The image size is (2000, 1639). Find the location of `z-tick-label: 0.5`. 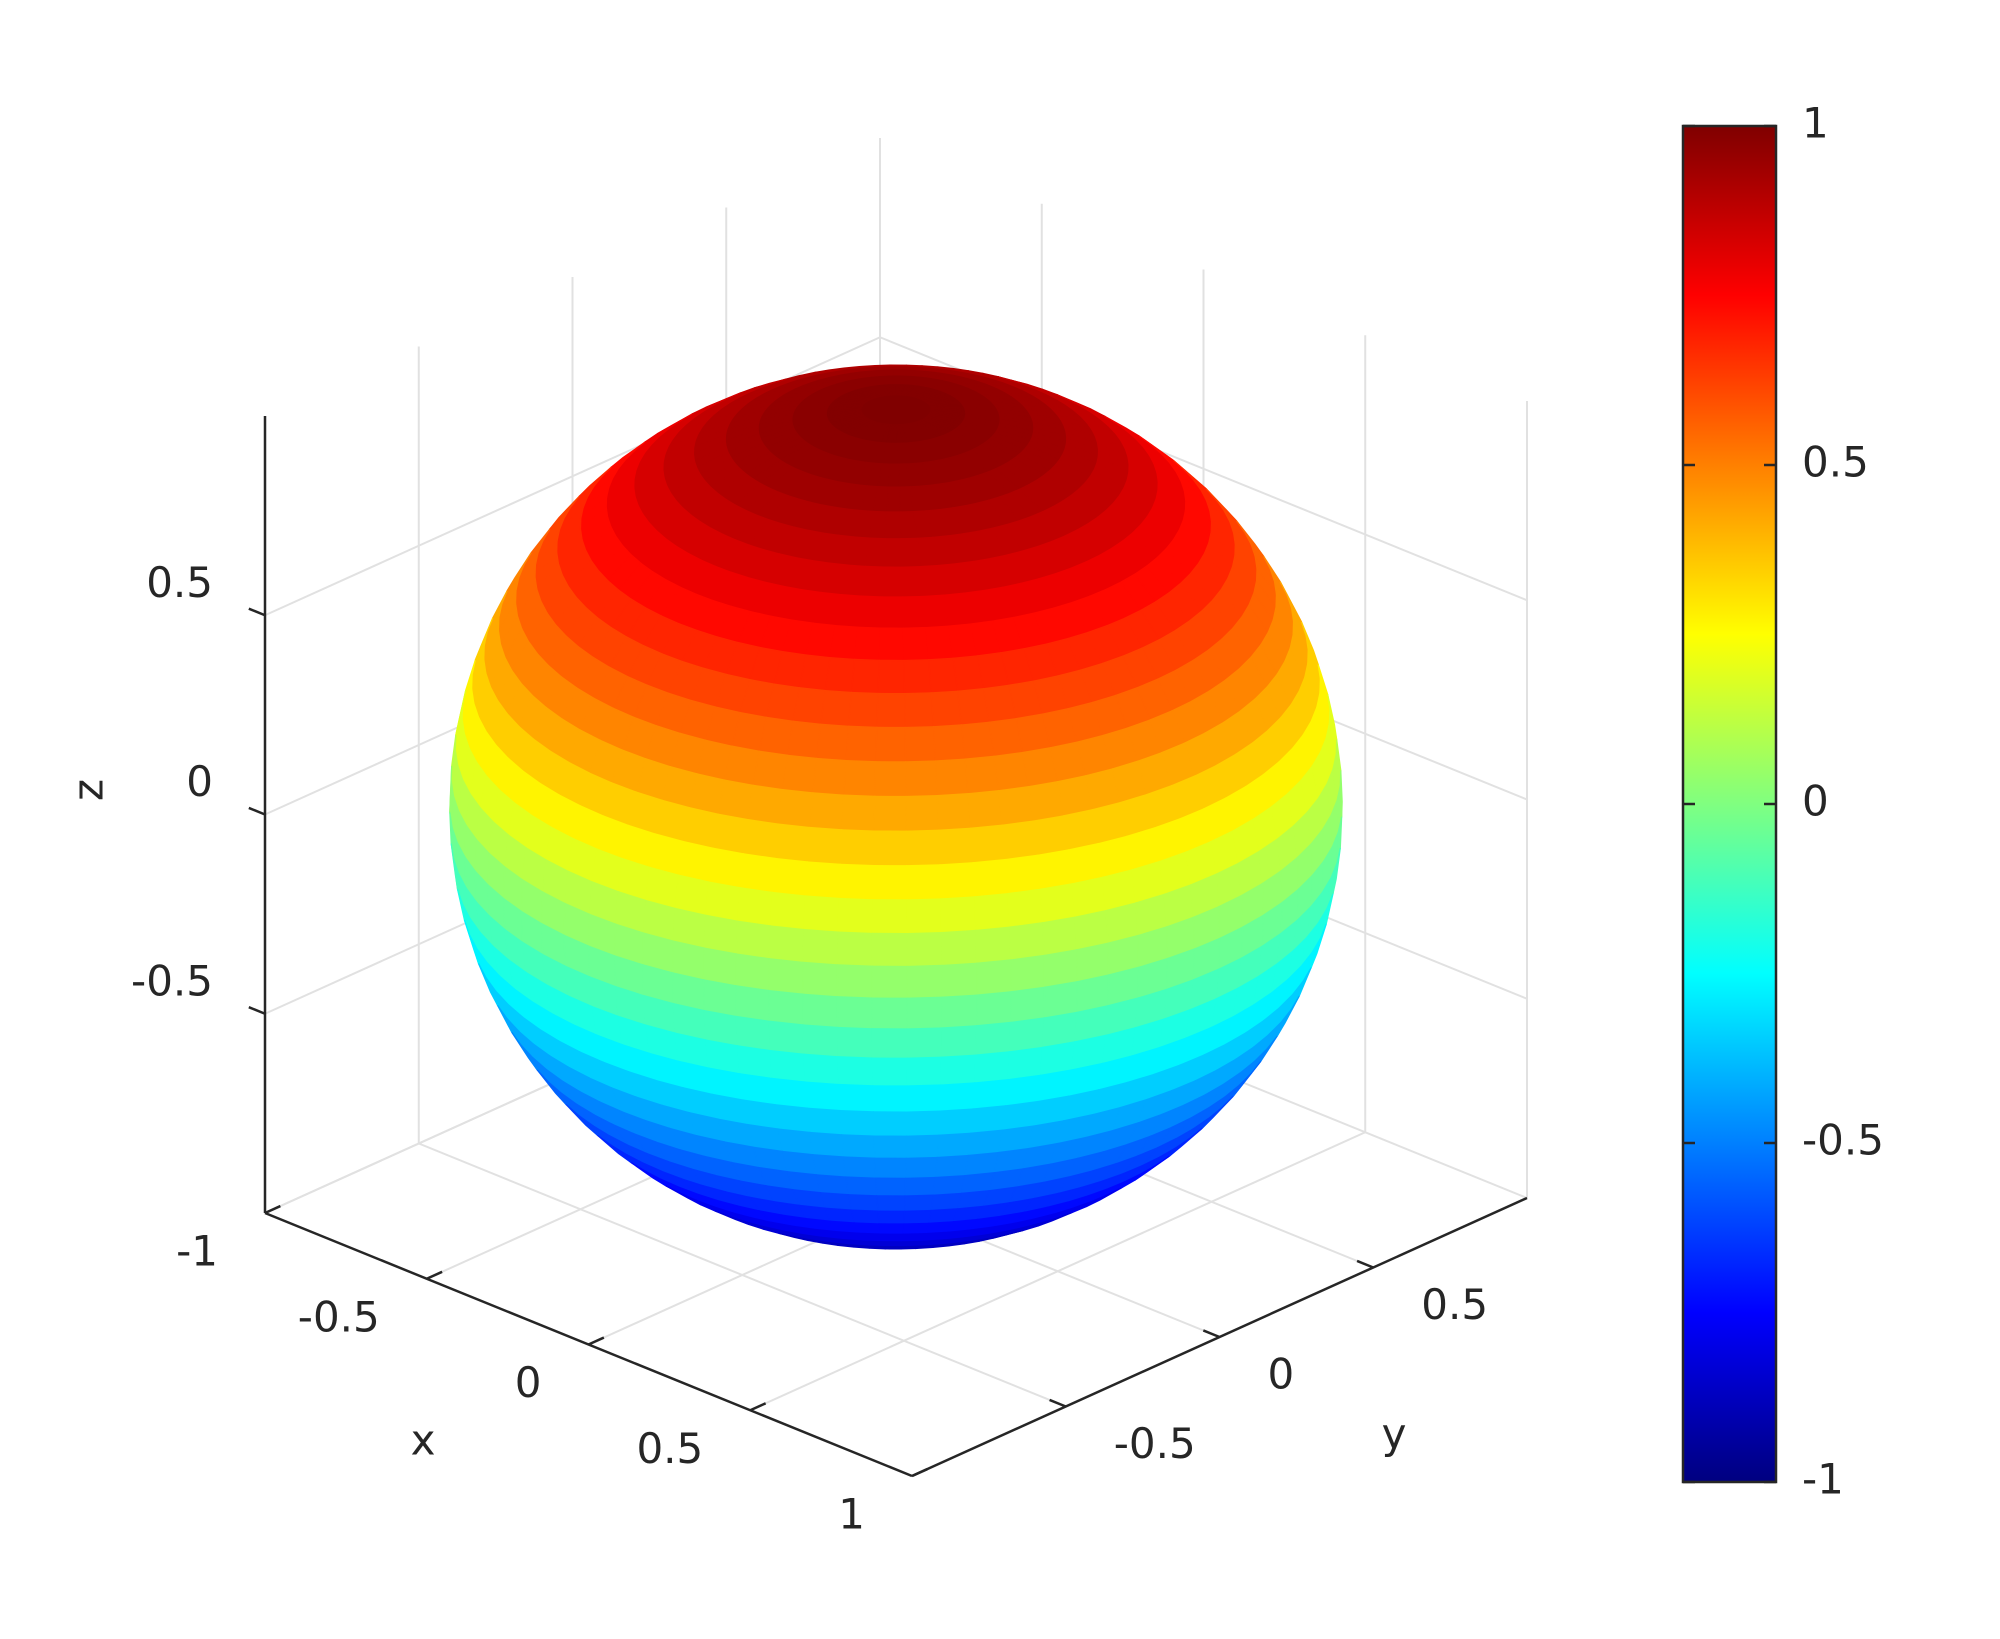

z-tick-label: 0.5 is located at coordinates (179, 582).